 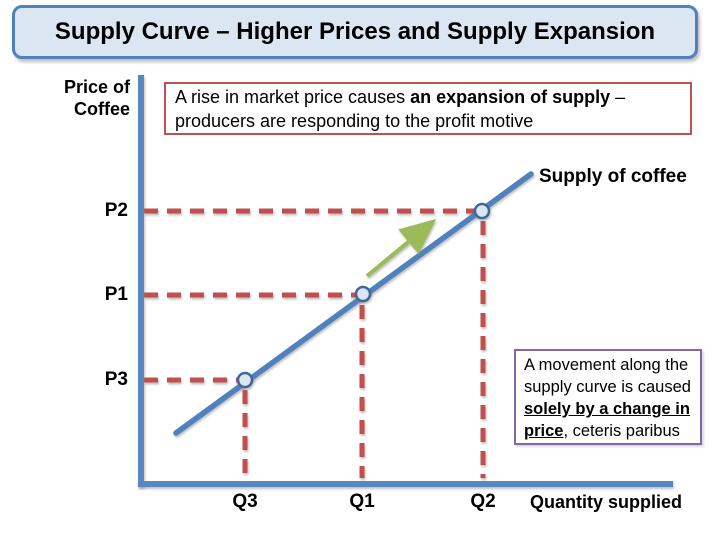 I want to click on price-label-p3: P3, so click(x=116, y=379).